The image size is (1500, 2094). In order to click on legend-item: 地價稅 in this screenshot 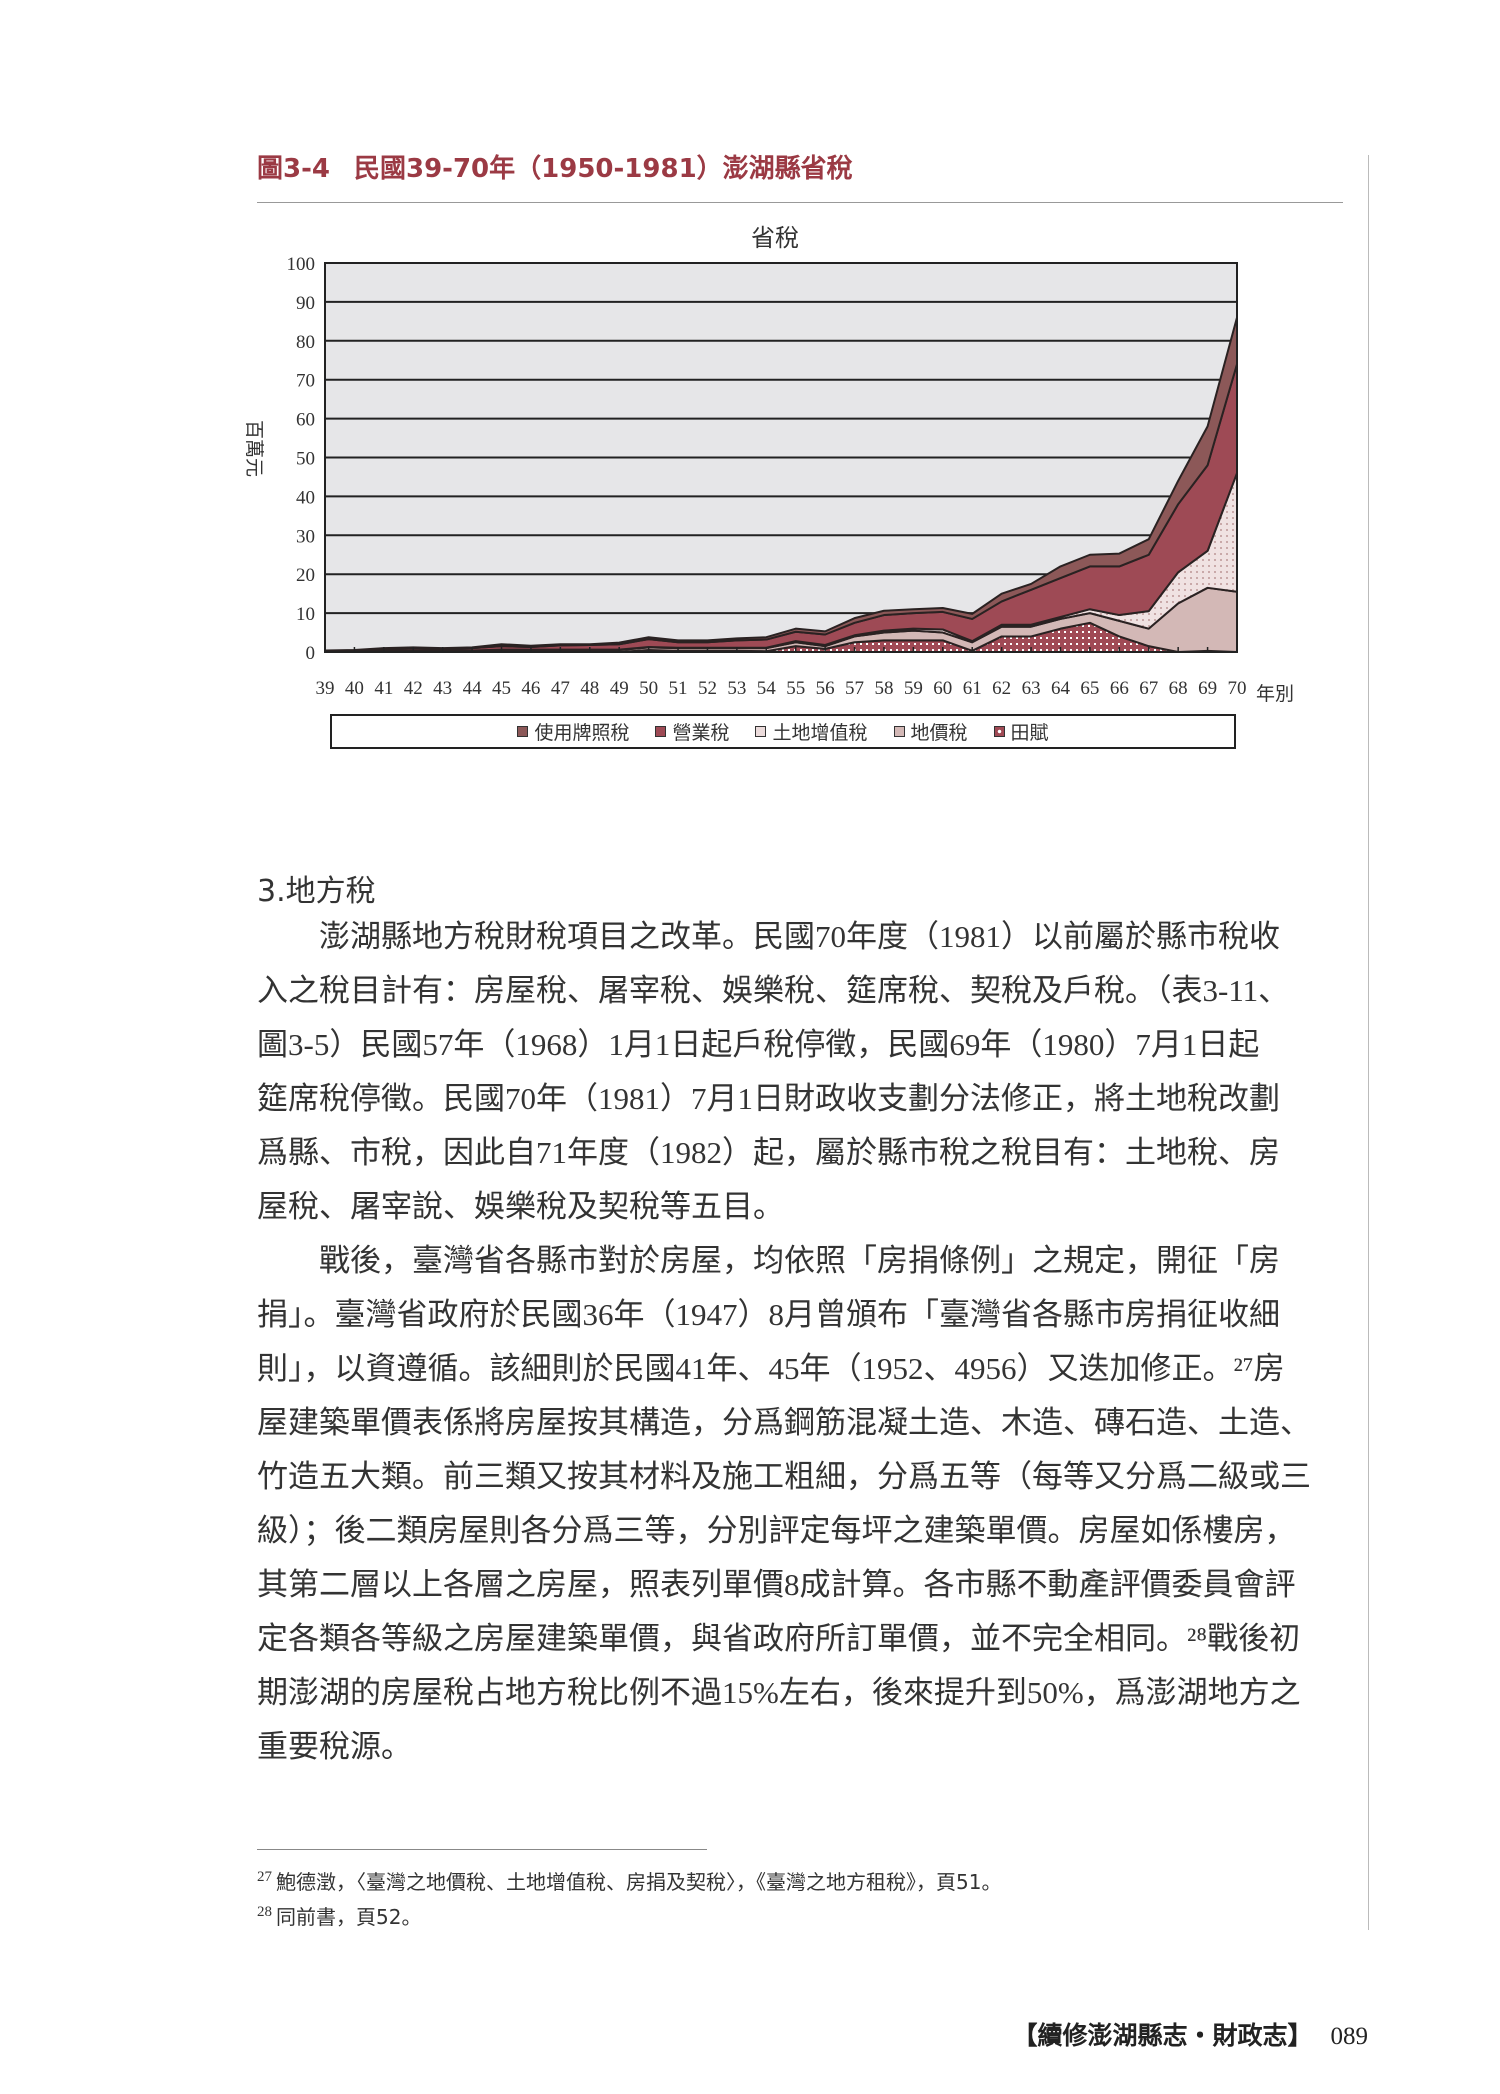, I will do `click(930, 731)`.